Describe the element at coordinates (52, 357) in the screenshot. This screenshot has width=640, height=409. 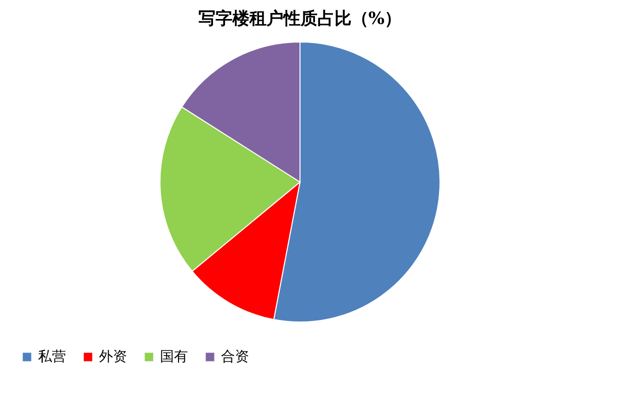
I see `legend-label: 私营` at that location.